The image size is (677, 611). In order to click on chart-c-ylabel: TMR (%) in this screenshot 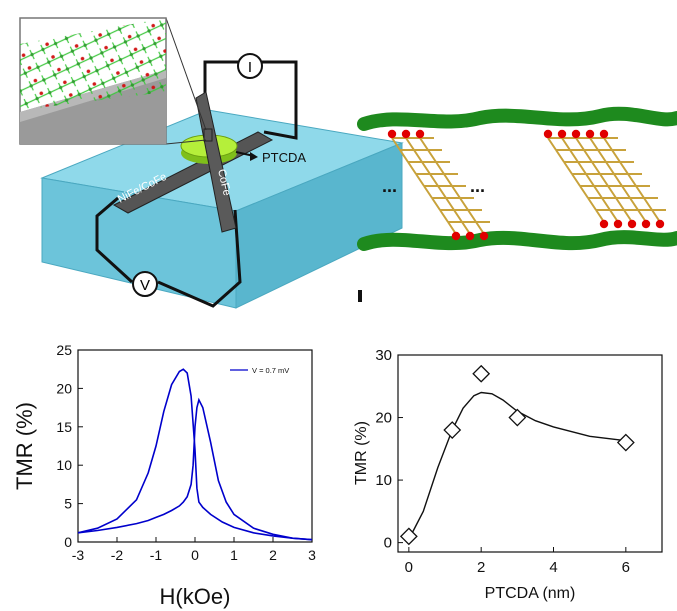, I will do `click(24, 446)`.